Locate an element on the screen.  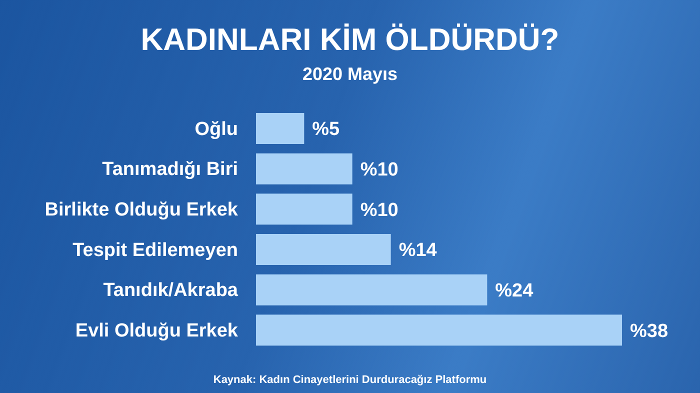
chart-title: KADINLARI KİM ÖLDÜRDÜ? is located at coordinates (350, 40).